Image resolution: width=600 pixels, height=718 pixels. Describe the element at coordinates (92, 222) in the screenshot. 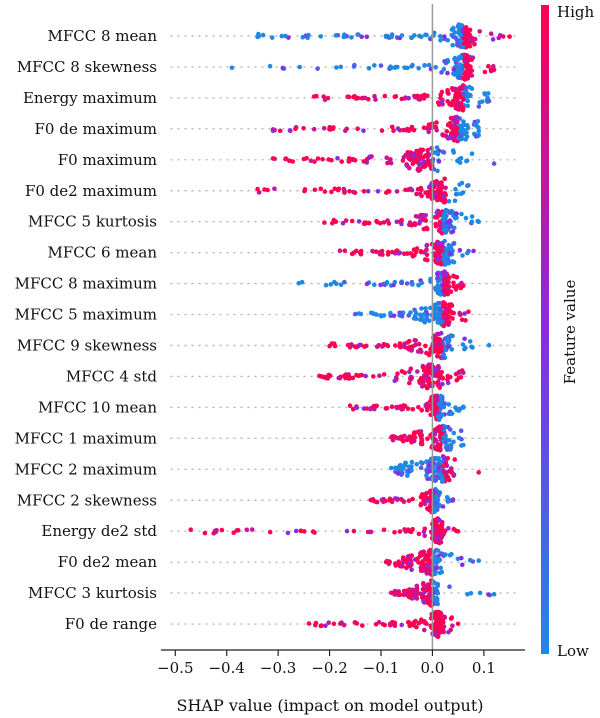

I see `feature-label: MFCC 5 kurtosis` at that location.